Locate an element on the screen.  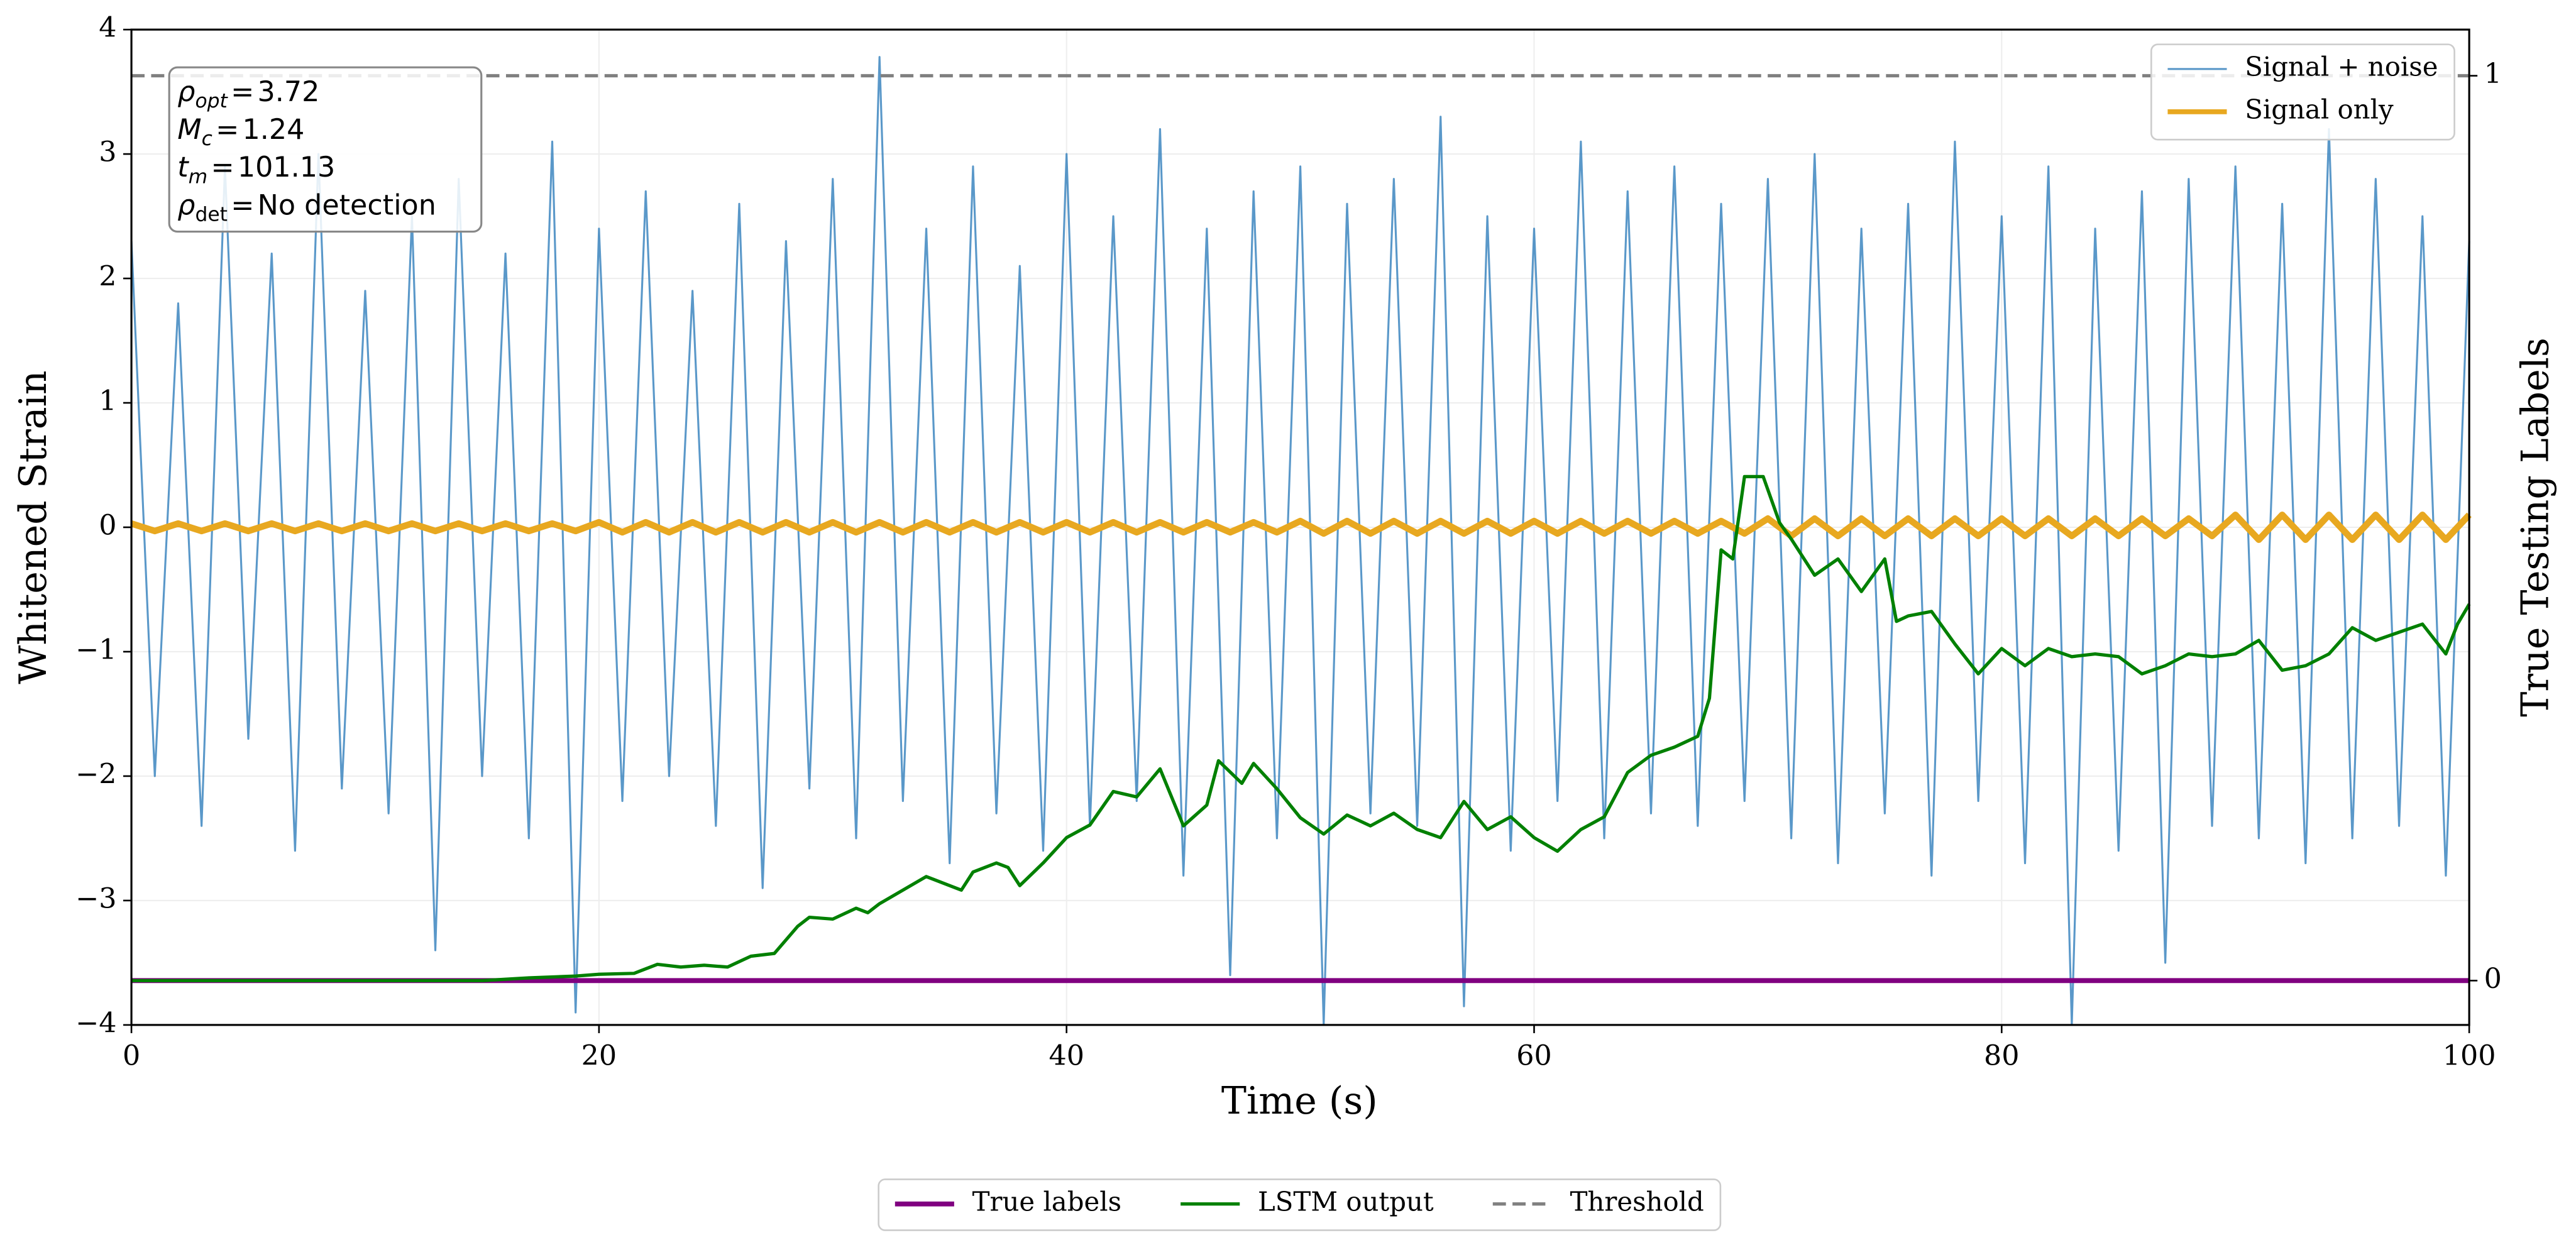
y-tick-label: −3 is located at coordinates (95, 898).